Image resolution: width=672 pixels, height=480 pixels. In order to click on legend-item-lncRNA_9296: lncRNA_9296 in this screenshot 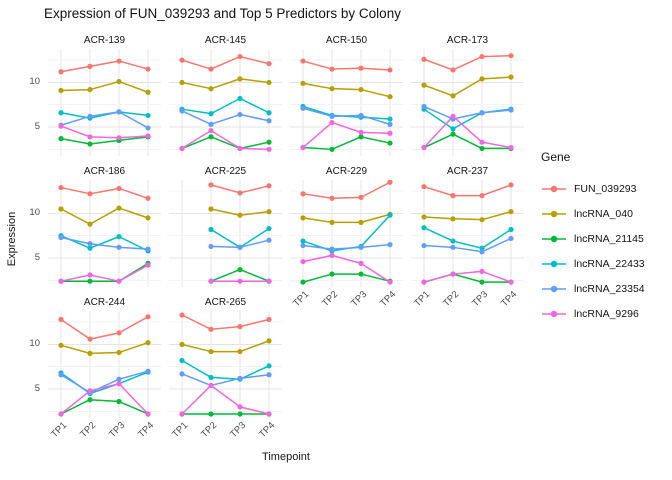, I will do `click(593, 313)`.